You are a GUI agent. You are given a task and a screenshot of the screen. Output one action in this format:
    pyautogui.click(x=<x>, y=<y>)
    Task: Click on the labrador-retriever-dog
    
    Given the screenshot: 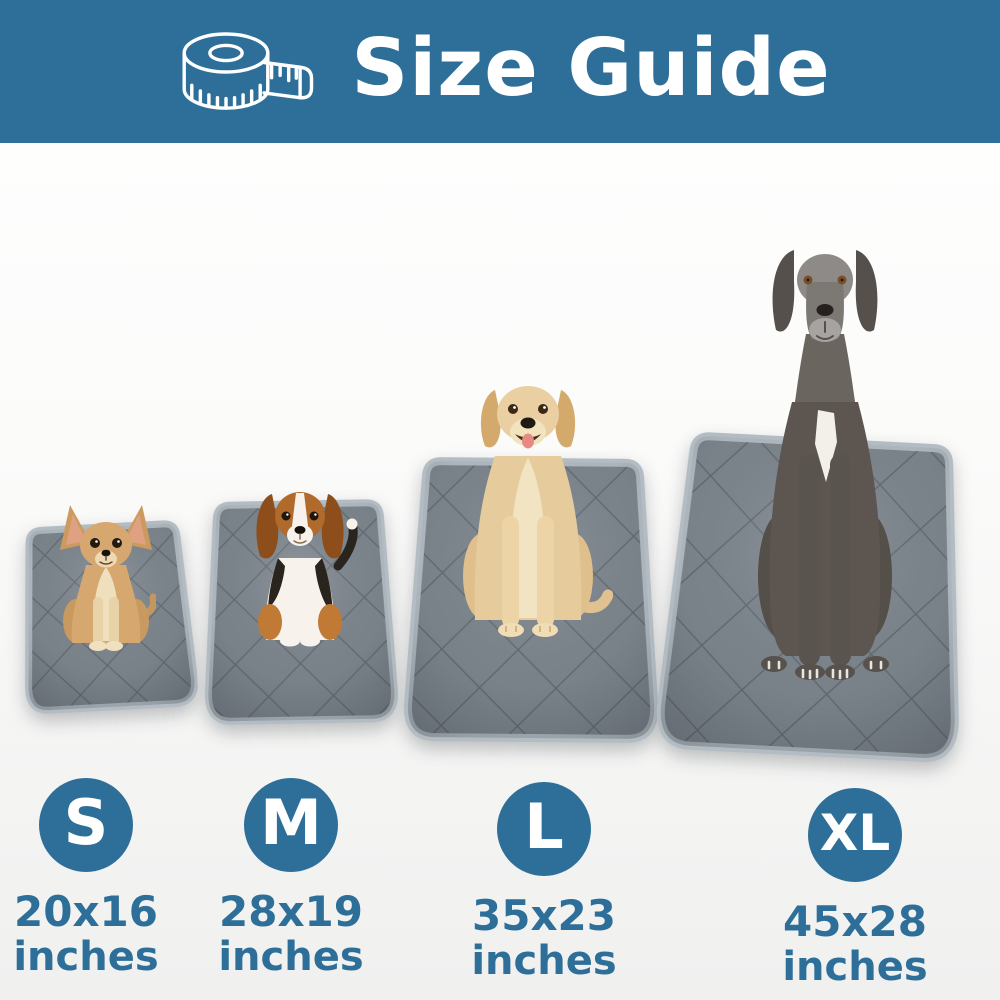 What is the action you would take?
    pyautogui.click(x=538, y=511)
    